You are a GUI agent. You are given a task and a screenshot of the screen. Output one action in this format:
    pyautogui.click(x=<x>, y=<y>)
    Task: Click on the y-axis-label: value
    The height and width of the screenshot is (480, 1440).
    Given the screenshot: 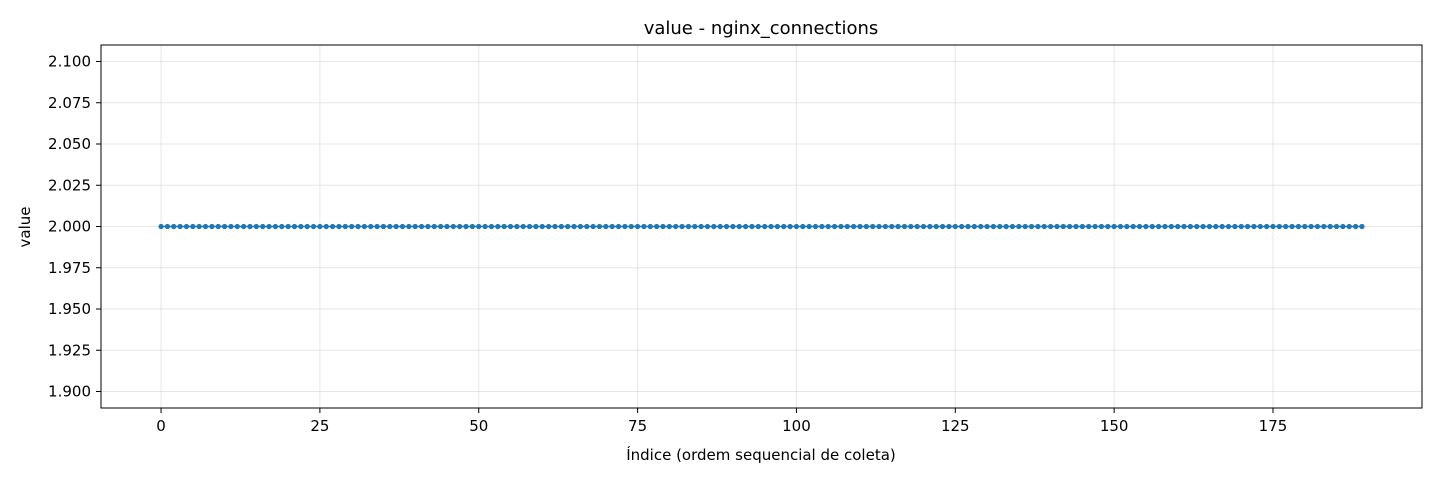 What is the action you would take?
    pyautogui.click(x=25, y=227)
    